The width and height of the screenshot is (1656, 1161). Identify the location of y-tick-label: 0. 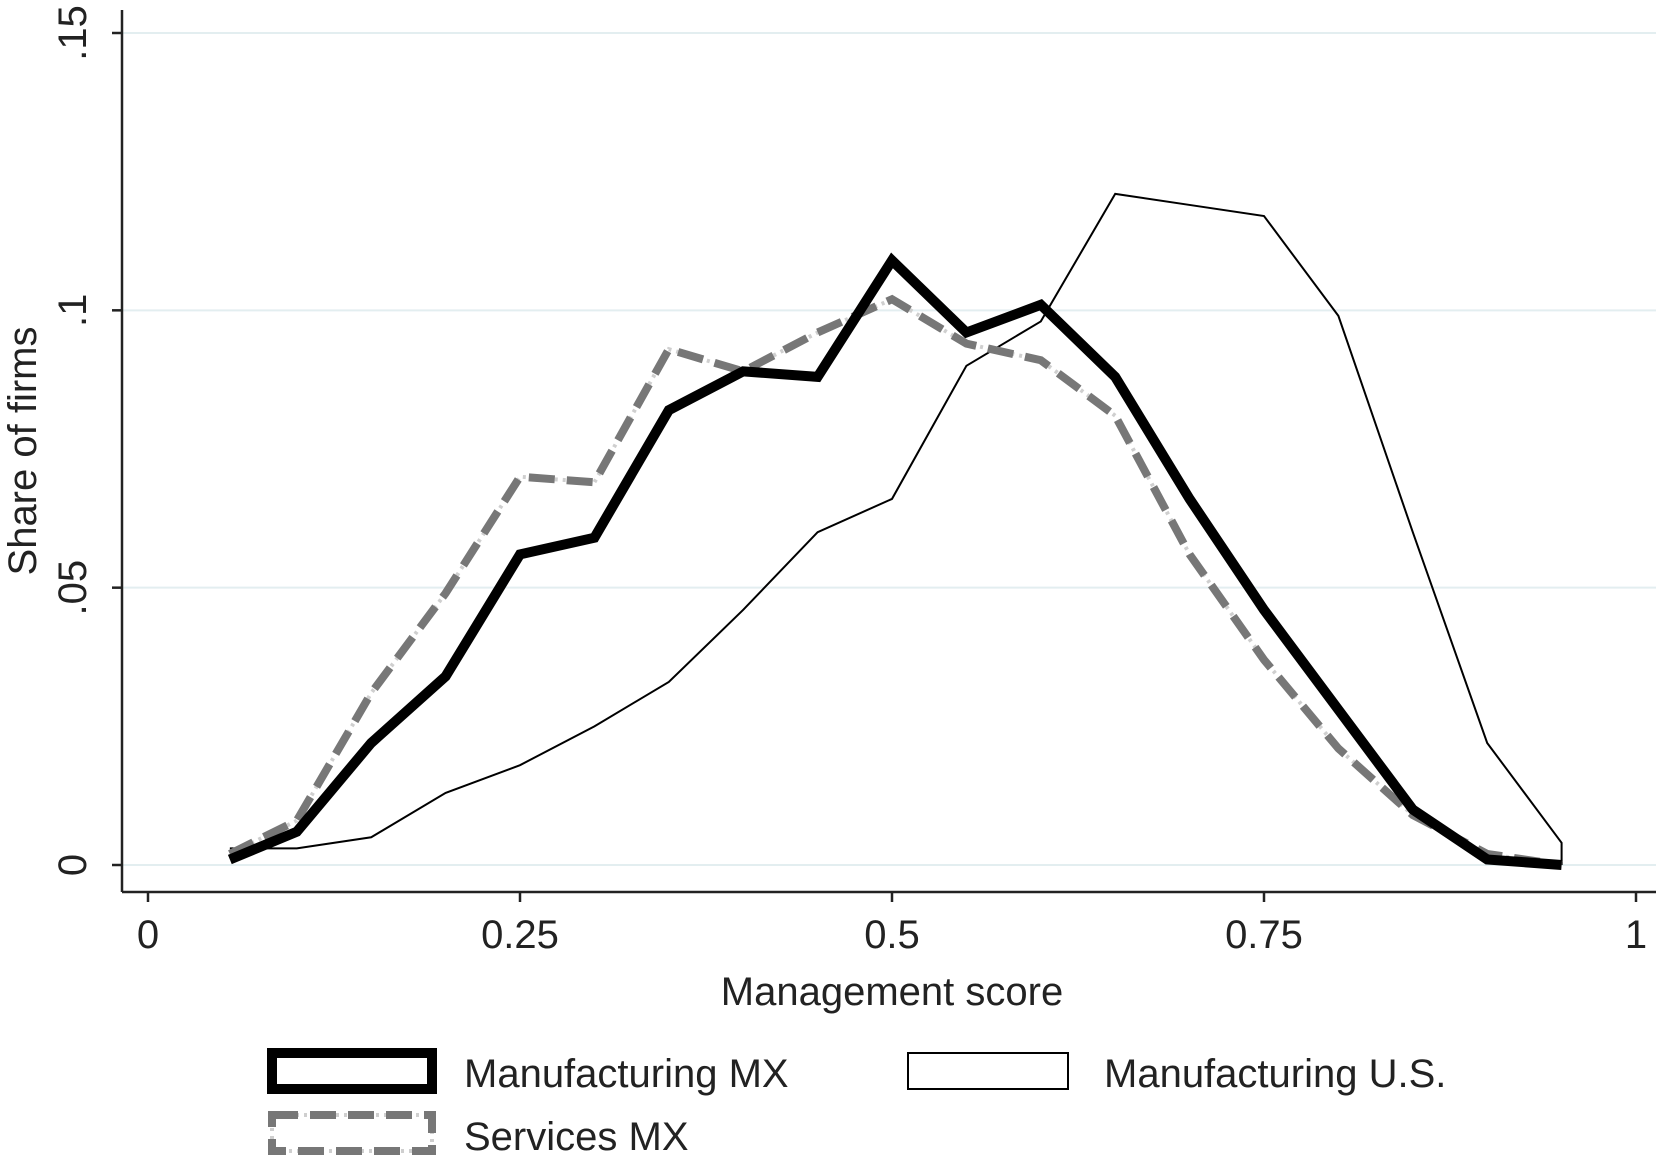
(73, 865).